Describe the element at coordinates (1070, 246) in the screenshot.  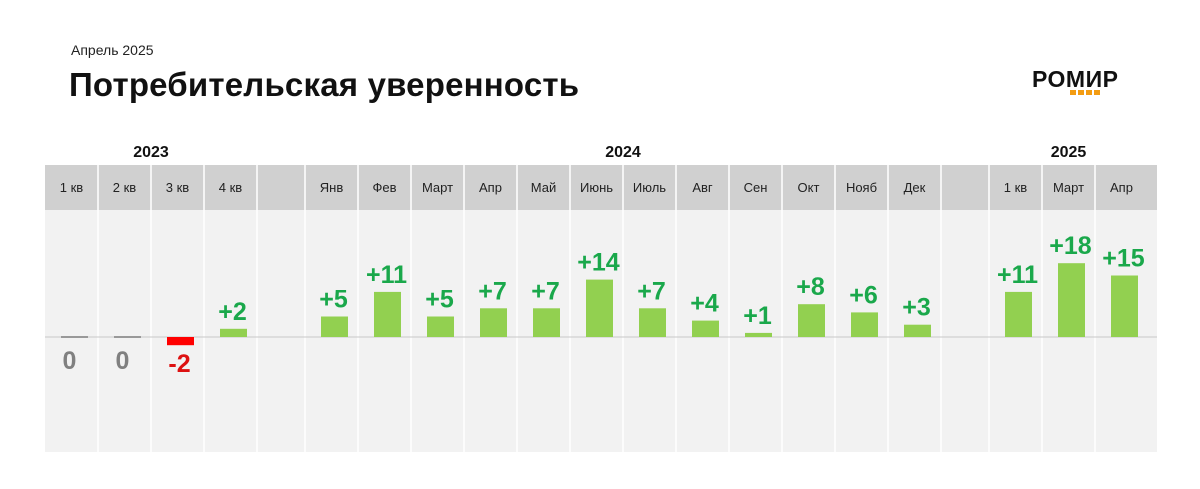
I see `data-label: +18` at that location.